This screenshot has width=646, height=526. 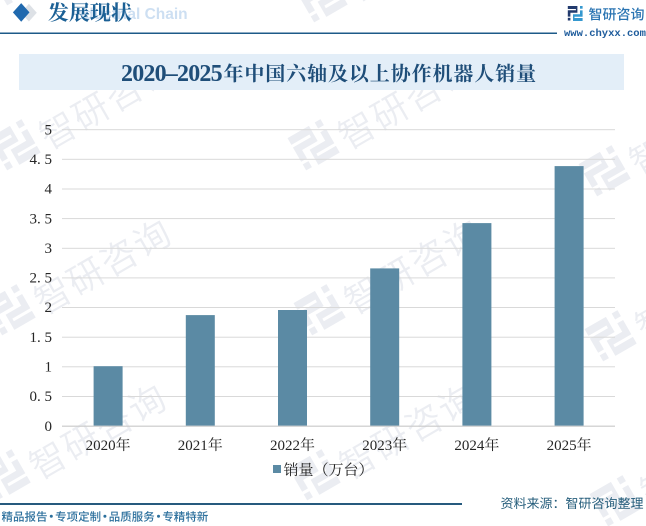 I want to click on svg-text: 2, so click(x=49, y=308).